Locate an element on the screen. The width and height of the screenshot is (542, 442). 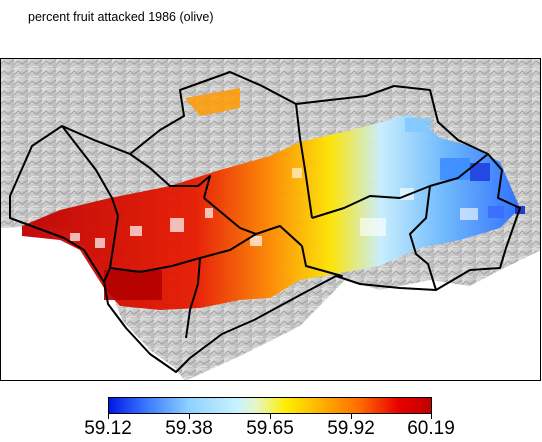
color-scale-bar is located at coordinates (270, 405).